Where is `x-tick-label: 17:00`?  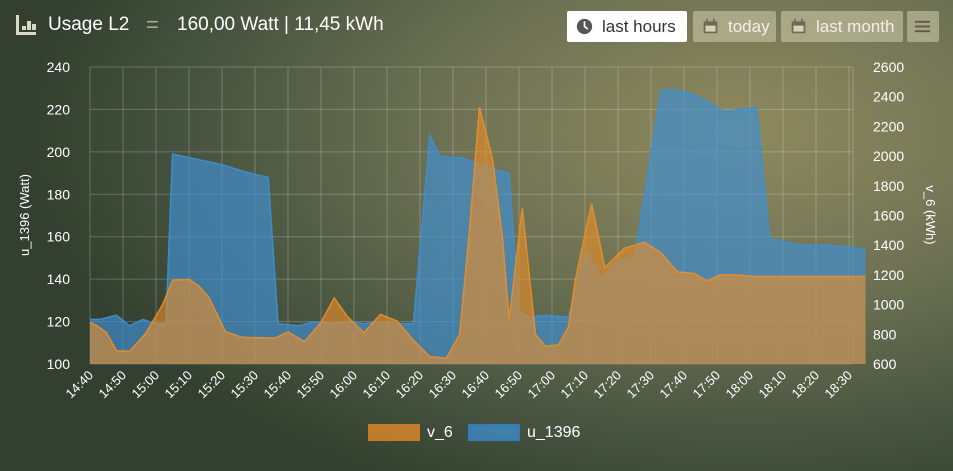 x-tick-label: 17:00 is located at coordinates (542, 385).